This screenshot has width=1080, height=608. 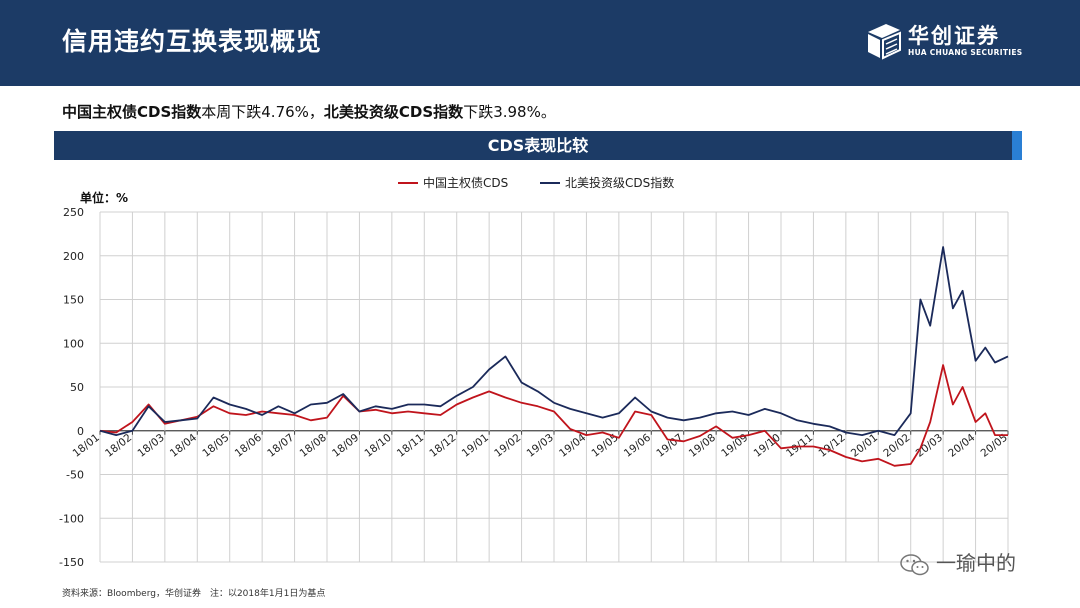 I want to click on x-tick-label: 19/07, so click(x=669, y=446).